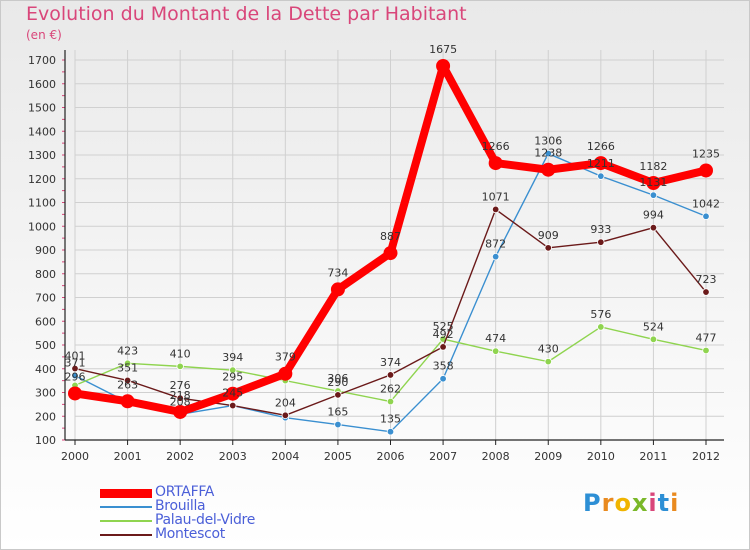 The image size is (750, 550). Describe the element at coordinates (653, 166) in the screenshot. I see `data-label-ortaffa: 1182` at that location.